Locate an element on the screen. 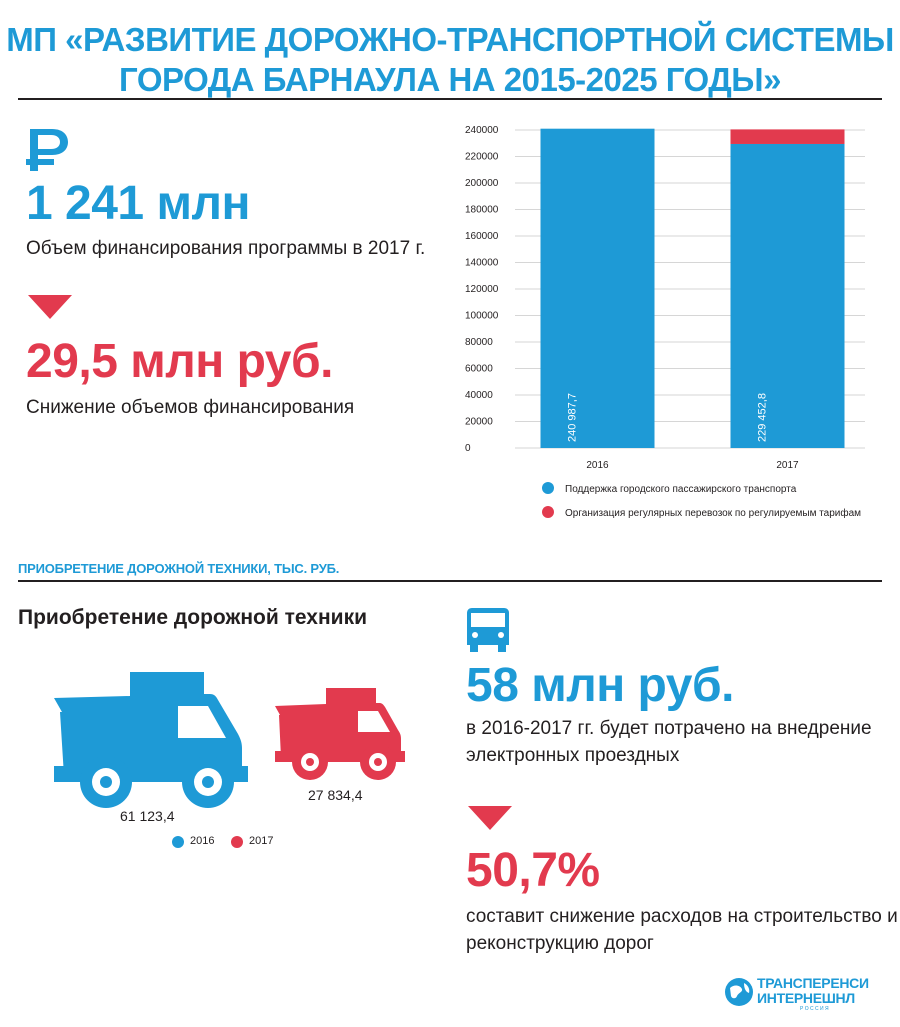 The image size is (900, 1027). y-tick-label: 120000 is located at coordinates (482, 289).